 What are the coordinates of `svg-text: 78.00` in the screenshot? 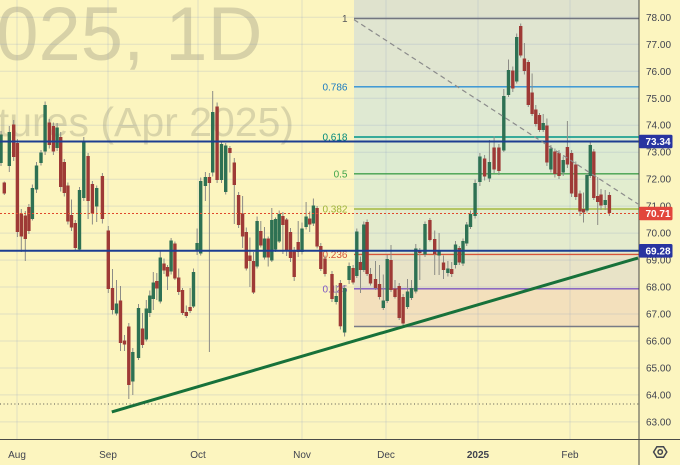 It's located at (658, 18).